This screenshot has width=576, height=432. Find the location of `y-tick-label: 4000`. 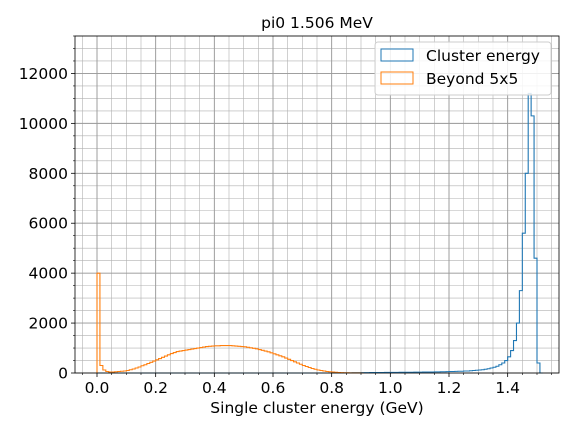

y-tick-label: 4000 is located at coordinates (48, 274).